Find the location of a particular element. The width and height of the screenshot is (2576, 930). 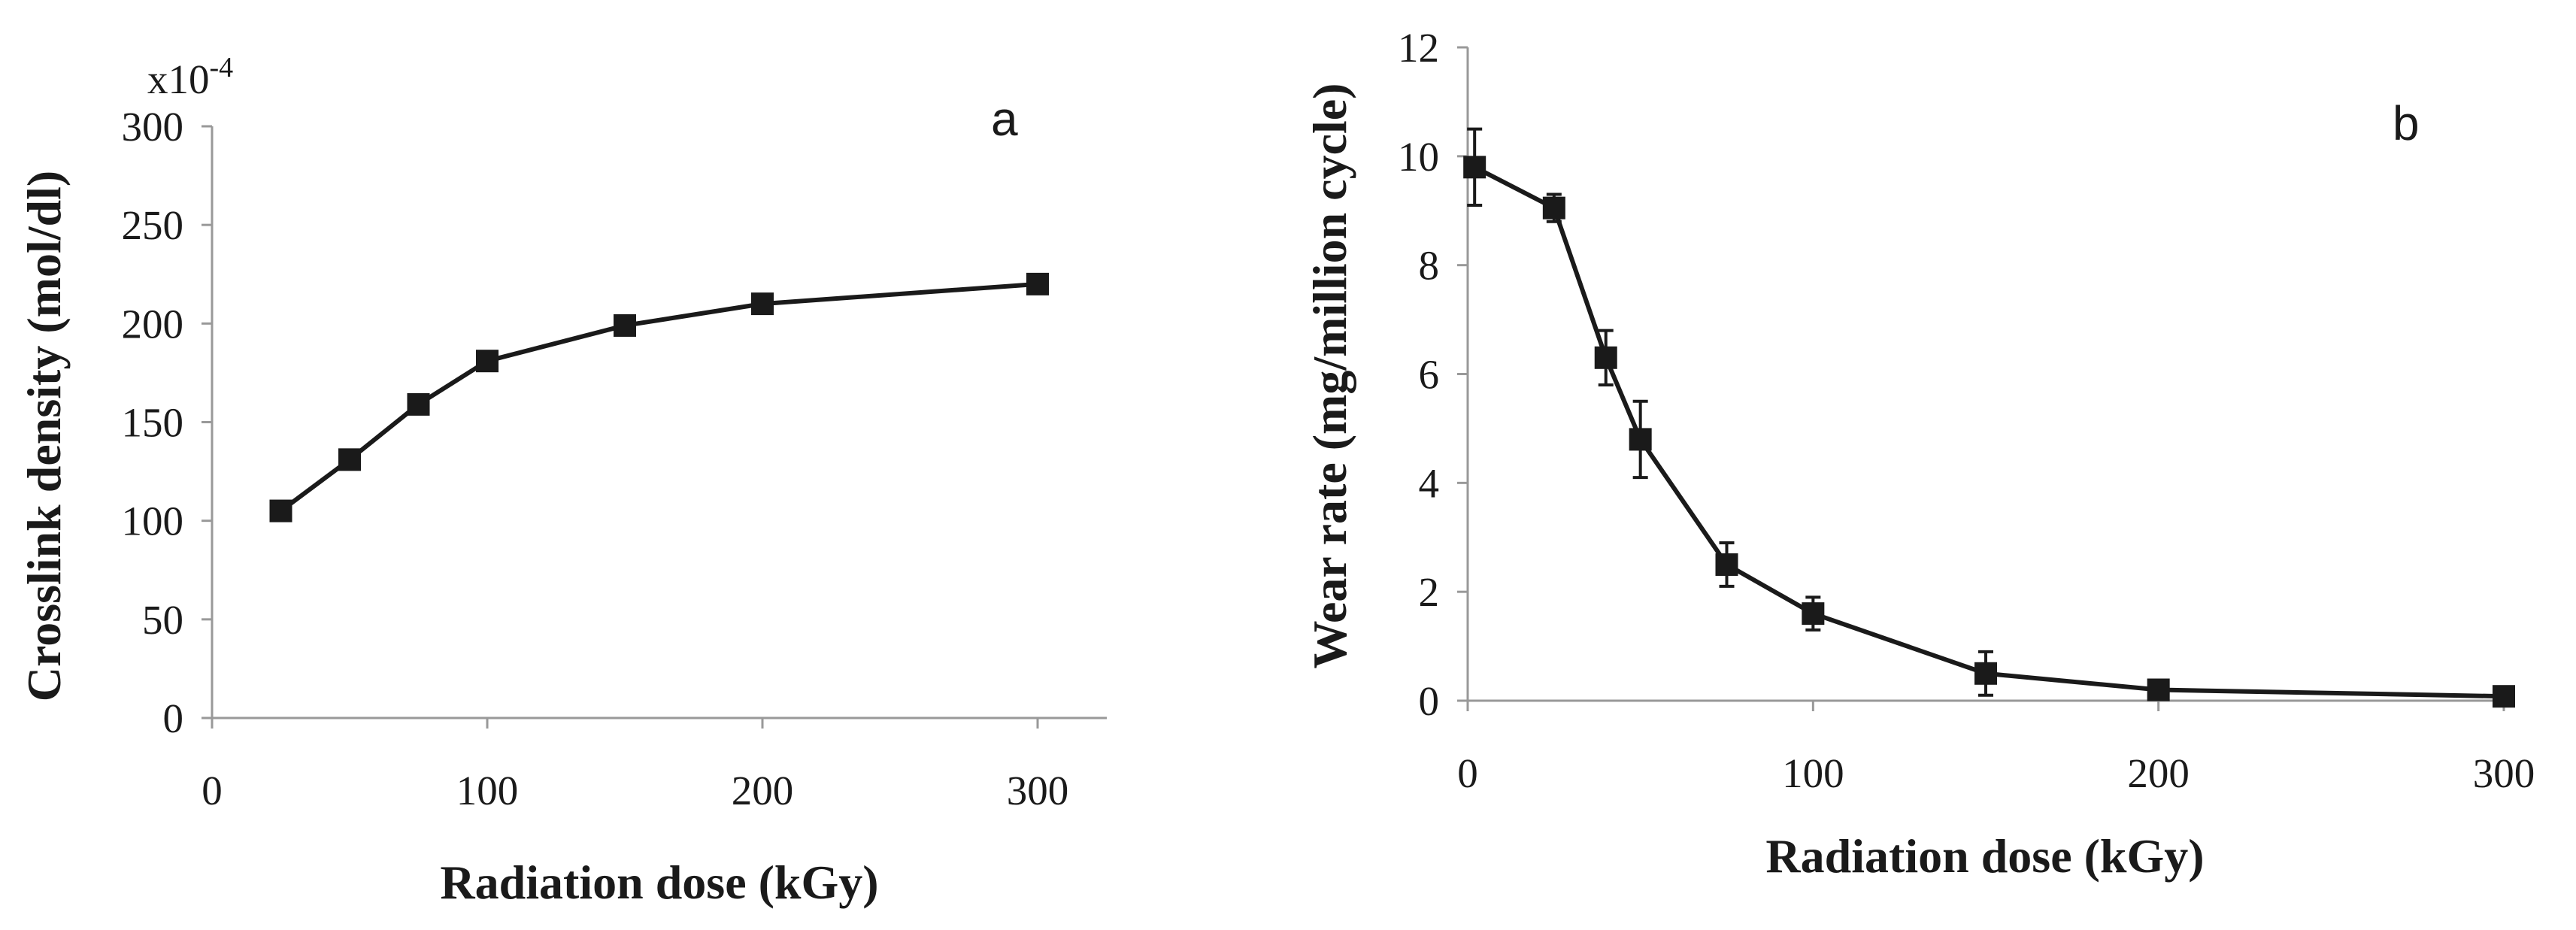

b-x-tick-label: 200 is located at coordinates (2158, 773).